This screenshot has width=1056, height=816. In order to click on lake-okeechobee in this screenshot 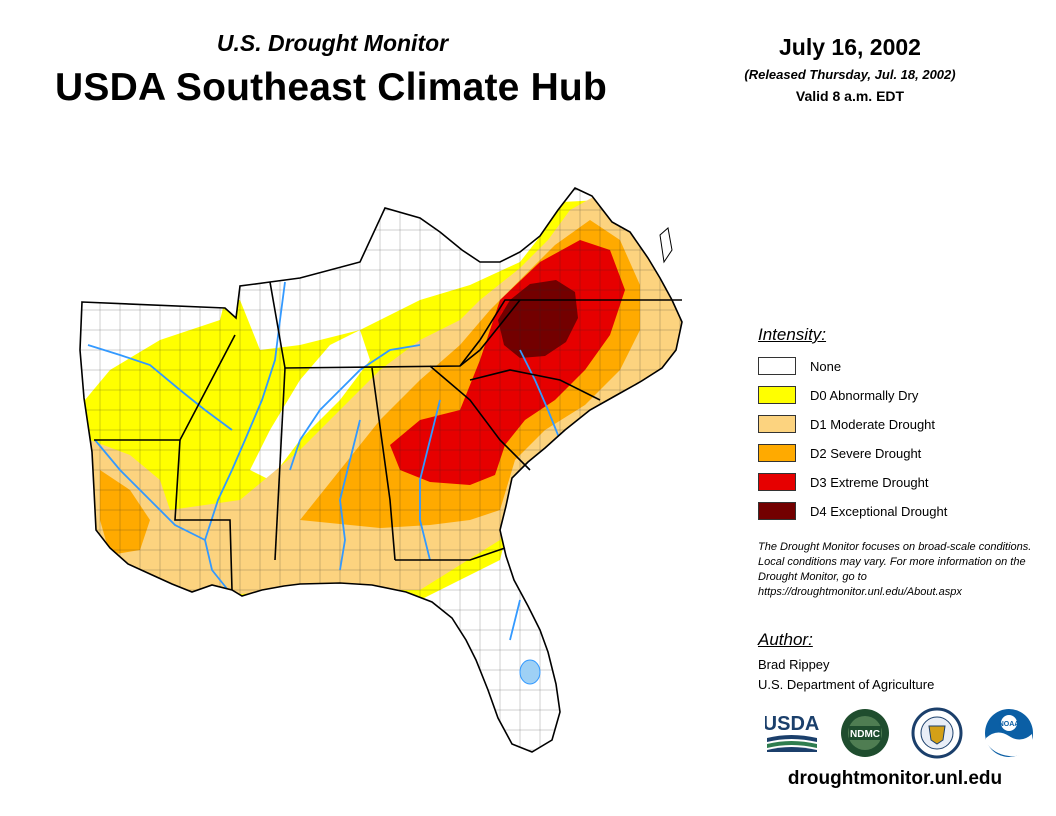, I will do `click(530, 672)`.